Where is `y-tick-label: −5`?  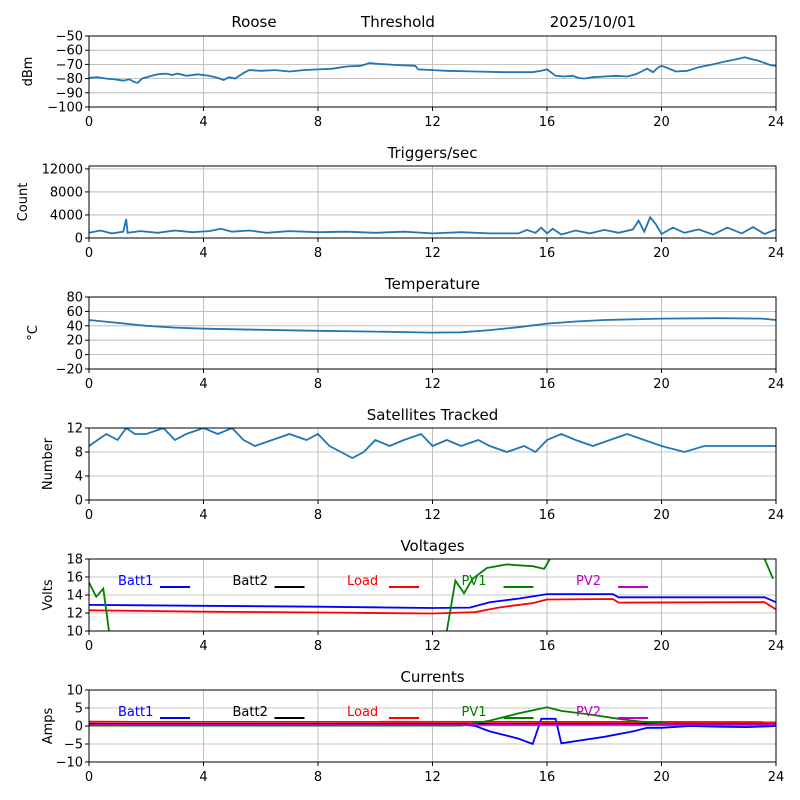 y-tick-label: −5 is located at coordinates (73, 745).